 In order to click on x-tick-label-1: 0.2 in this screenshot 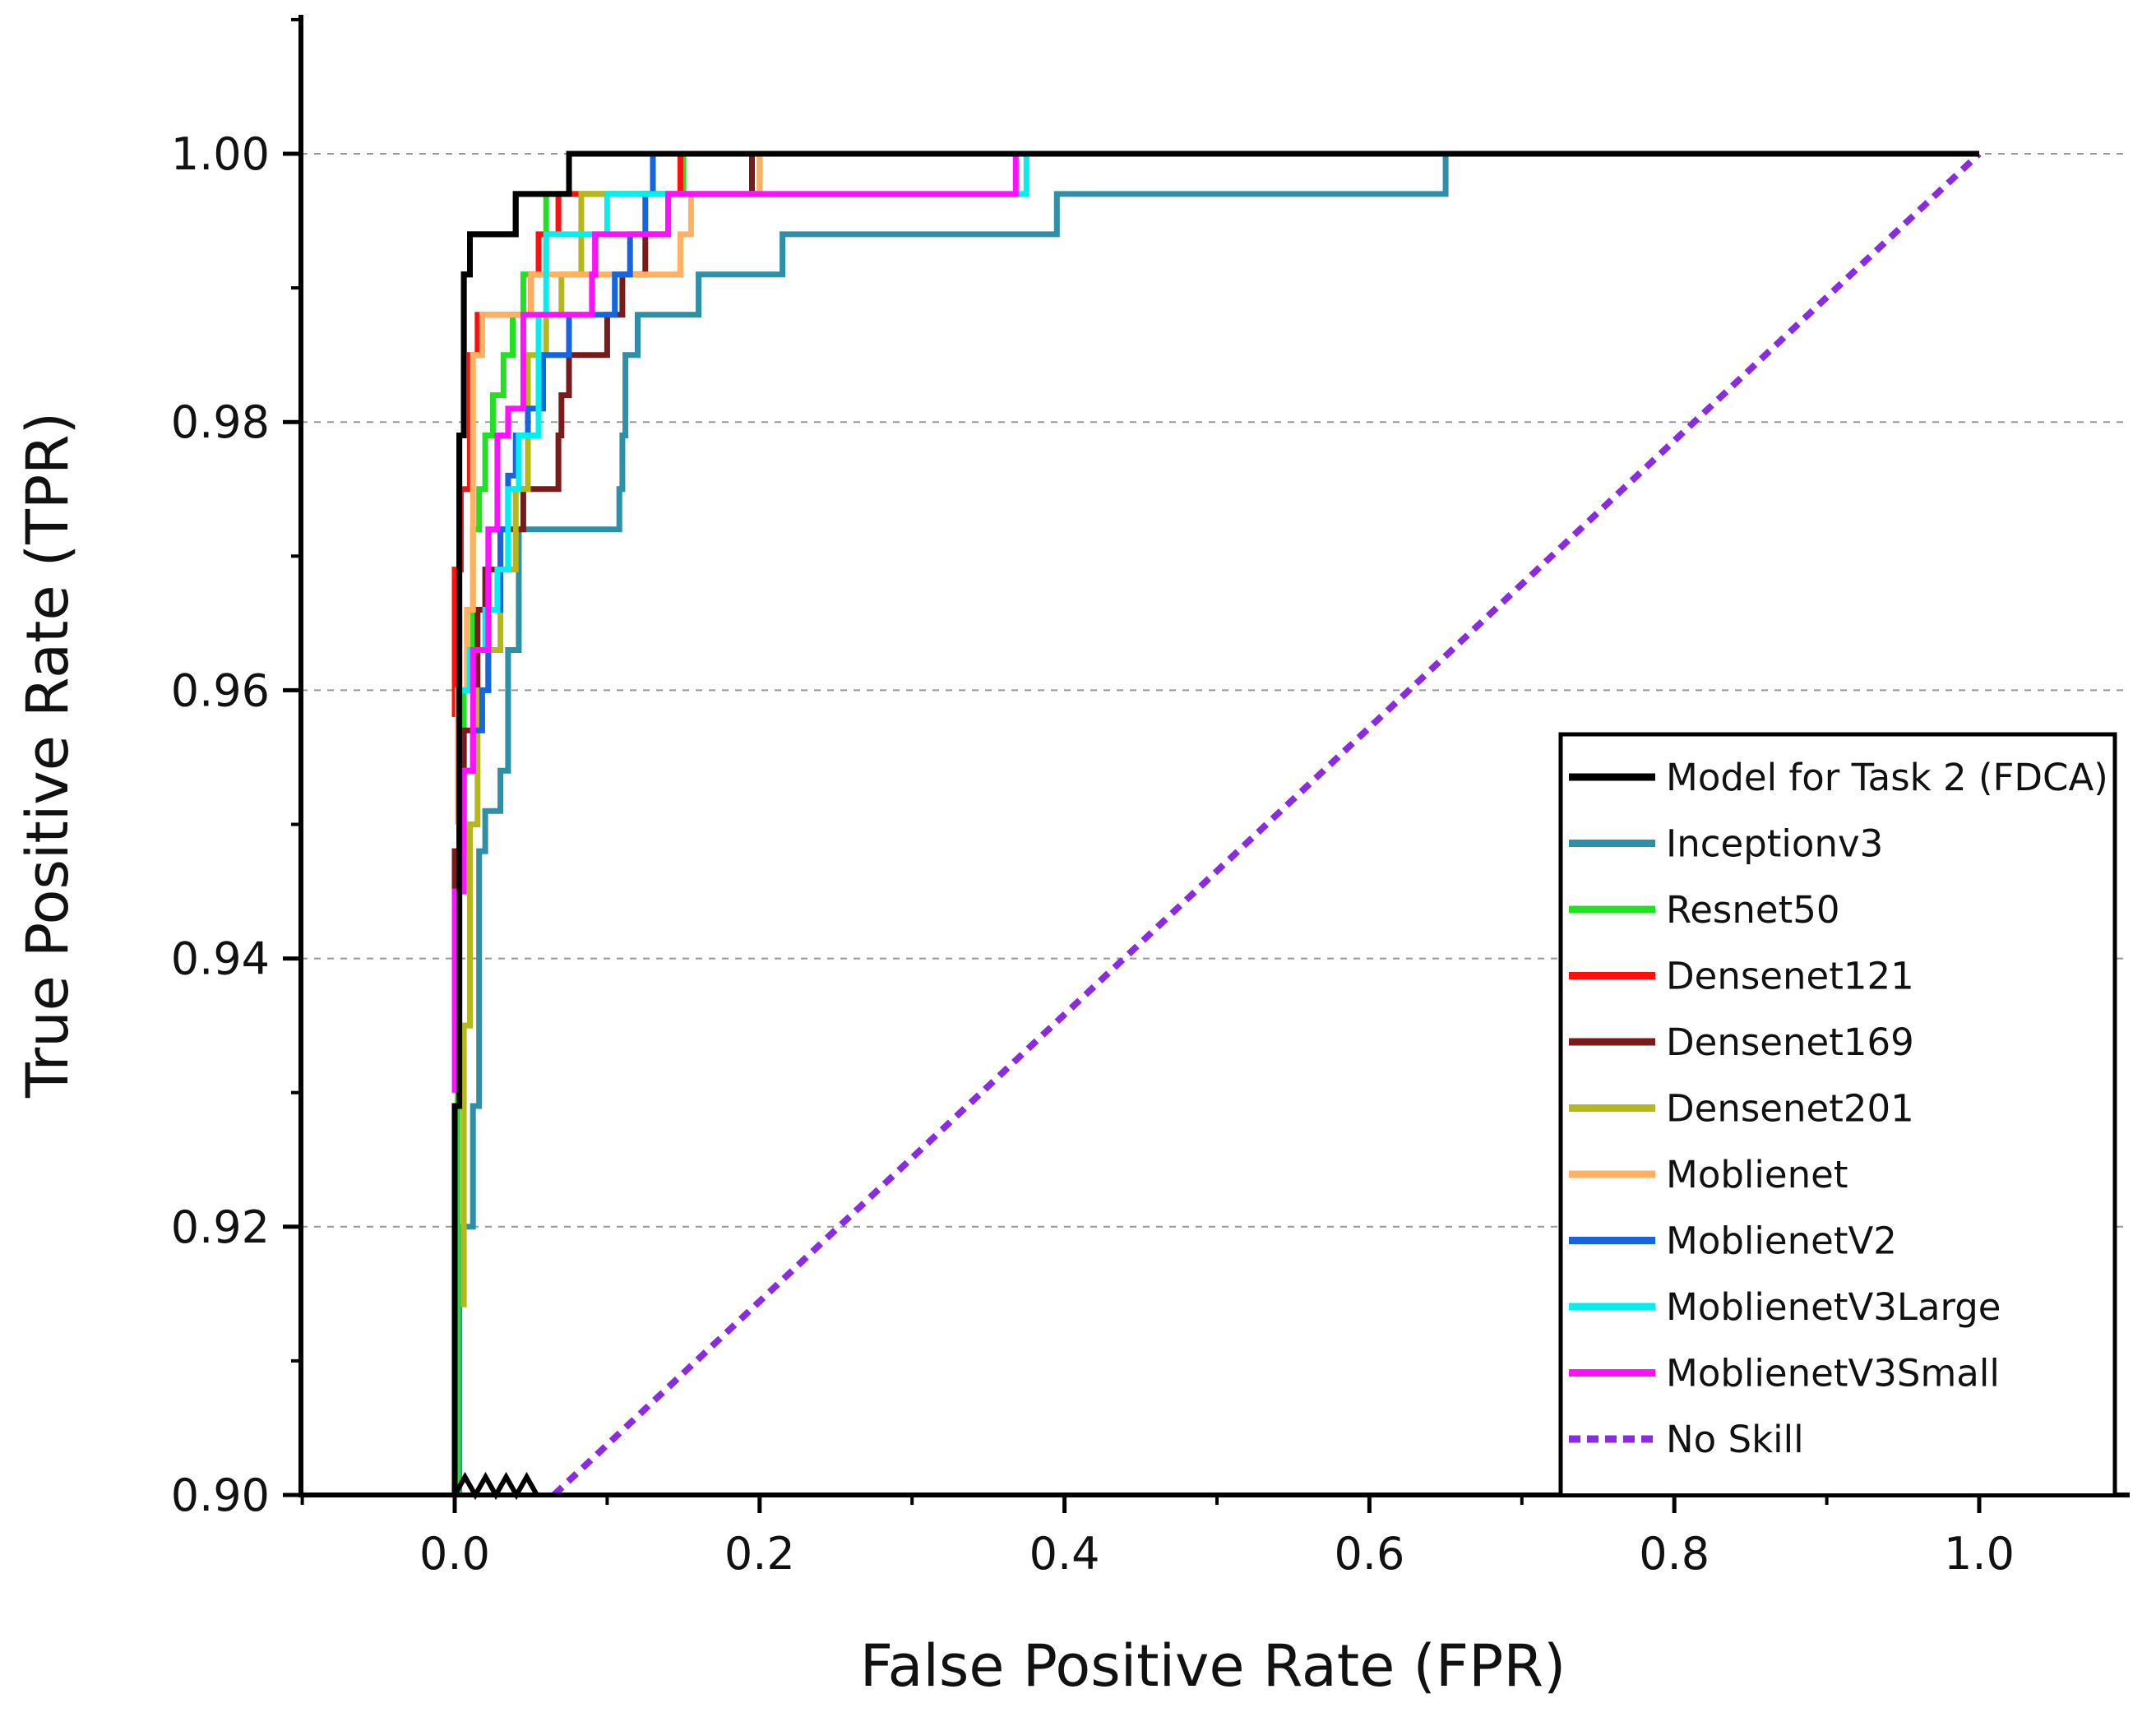, I will do `click(760, 1554)`.